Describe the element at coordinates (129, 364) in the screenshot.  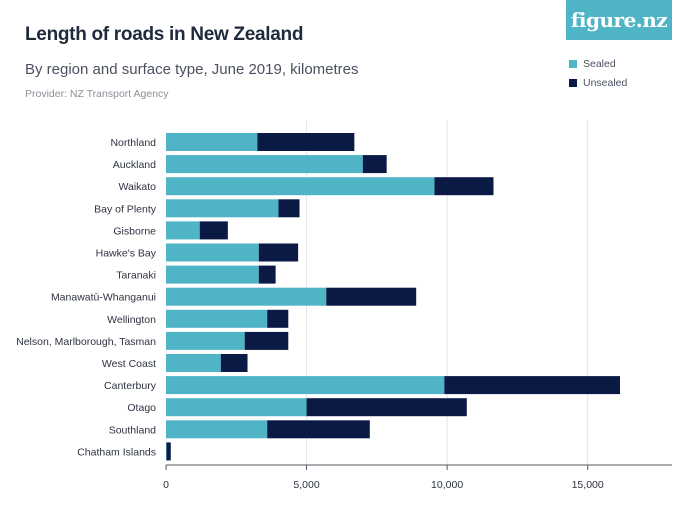
I see `category-label-10: West Coast` at that location.